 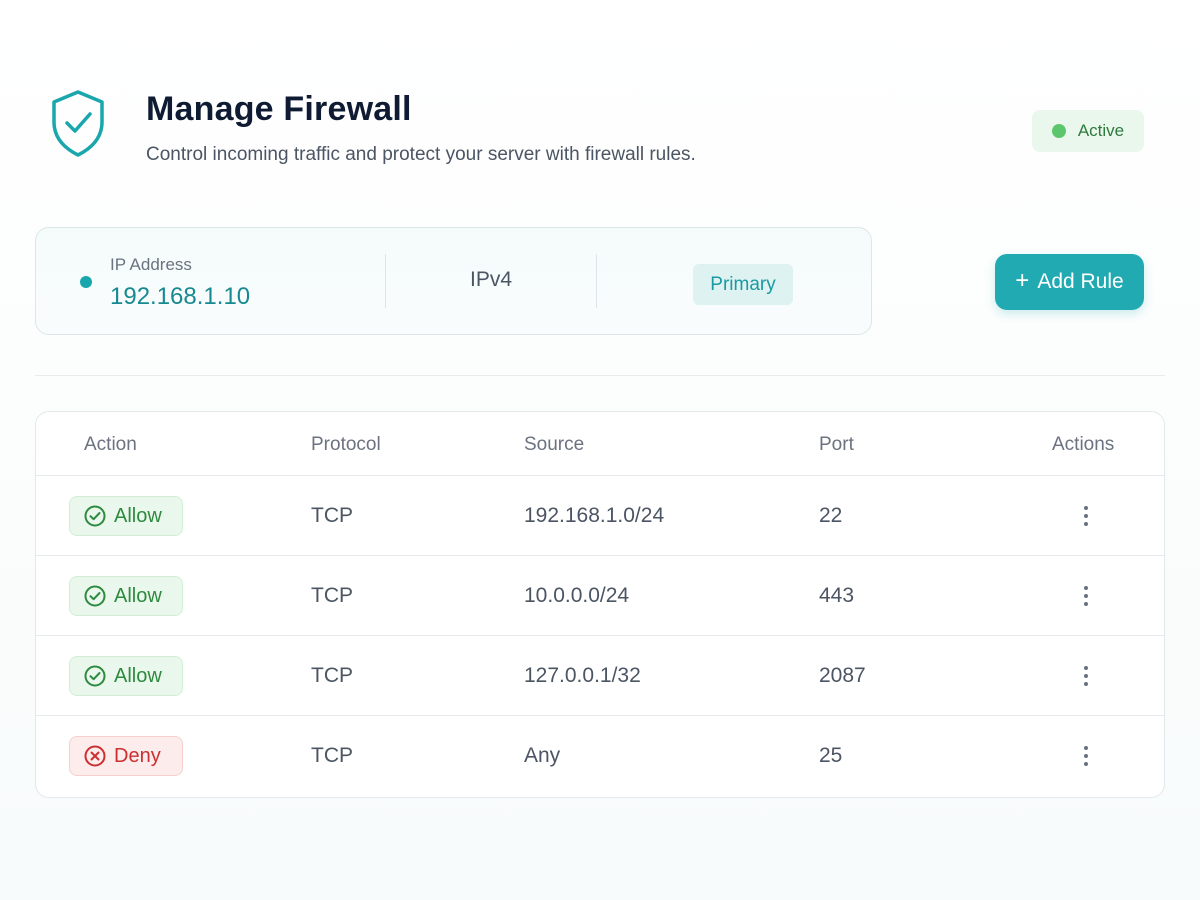 I want to click on ip-address-card: IP Address 192.168.1.10 IPv4 Primary, so click(x=453, y=281).